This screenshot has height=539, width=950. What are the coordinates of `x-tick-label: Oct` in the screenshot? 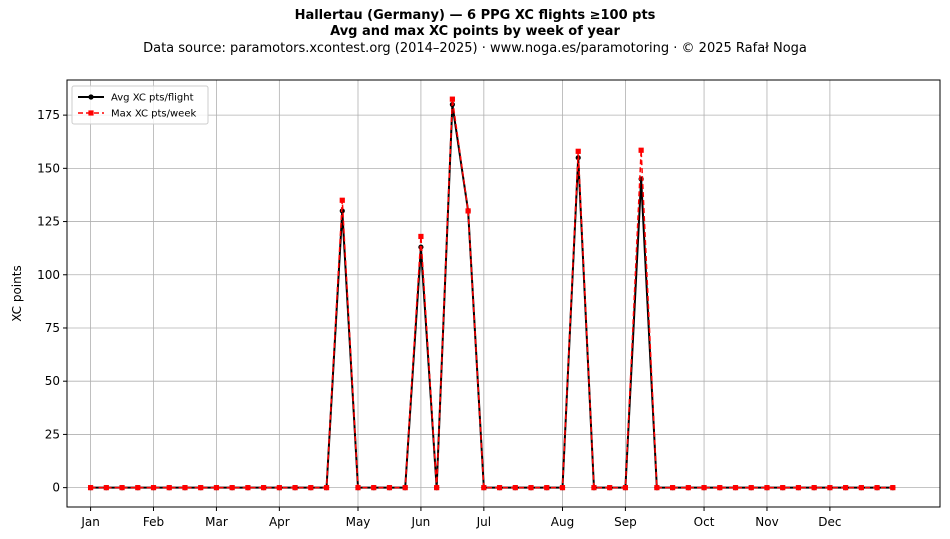 It's located at (704, 522).